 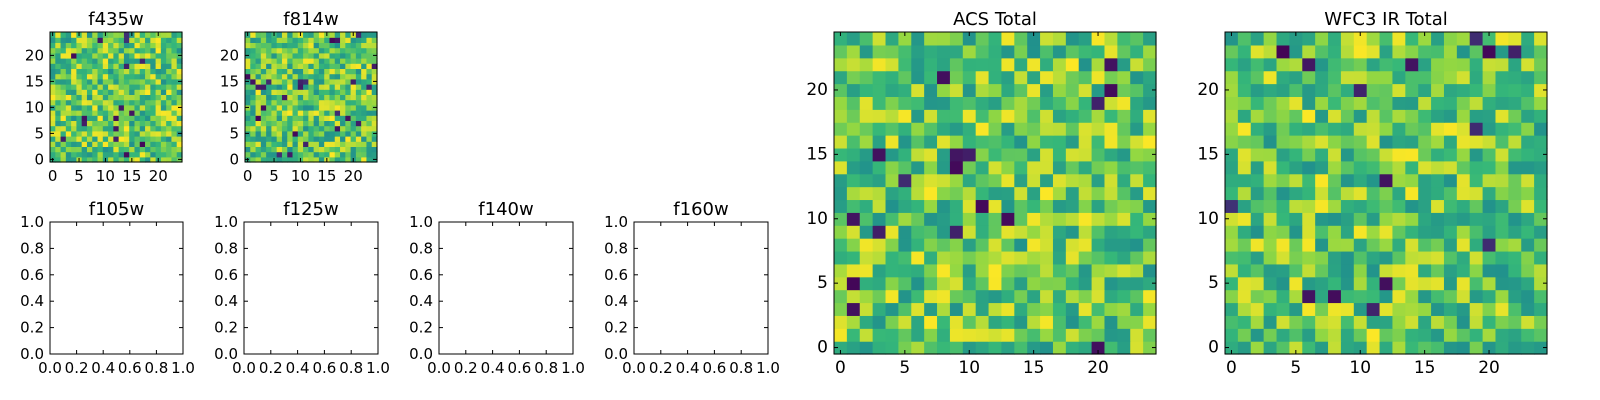 I want to click on y-tick-label: 15, so click(x=1208, y=154).